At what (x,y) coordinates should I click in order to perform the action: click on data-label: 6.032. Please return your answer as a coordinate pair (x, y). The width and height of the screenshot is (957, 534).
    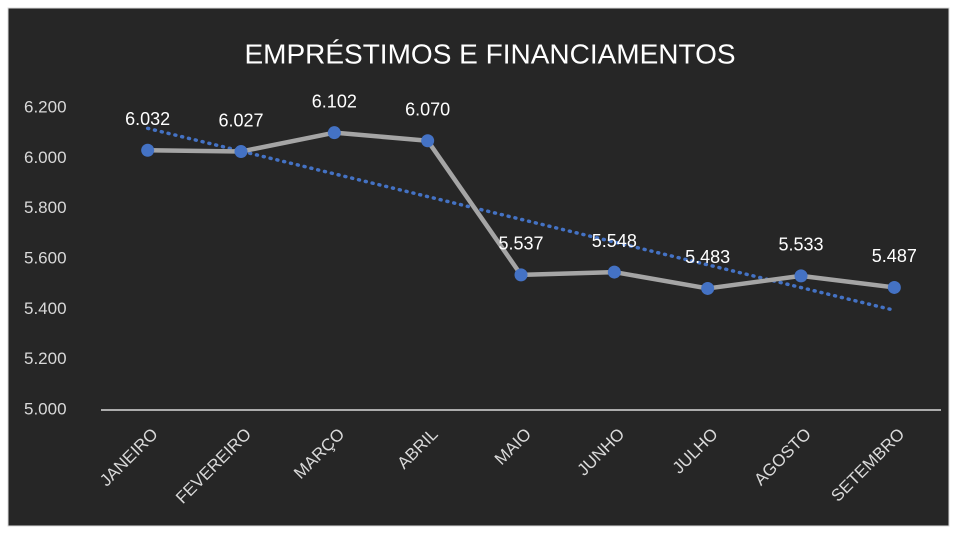
    Looking at the image, I should click on (147, 119).